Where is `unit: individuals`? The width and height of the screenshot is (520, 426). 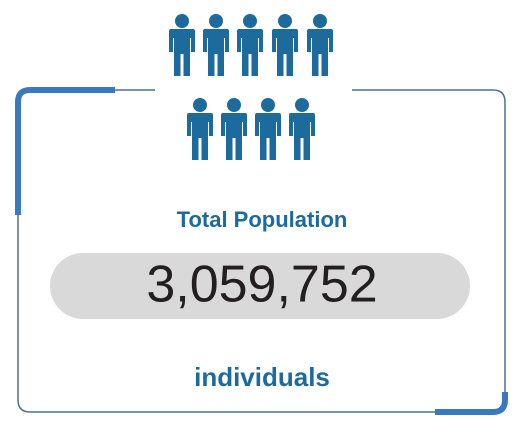 unit: individuals is located at coordinates (262, 377).